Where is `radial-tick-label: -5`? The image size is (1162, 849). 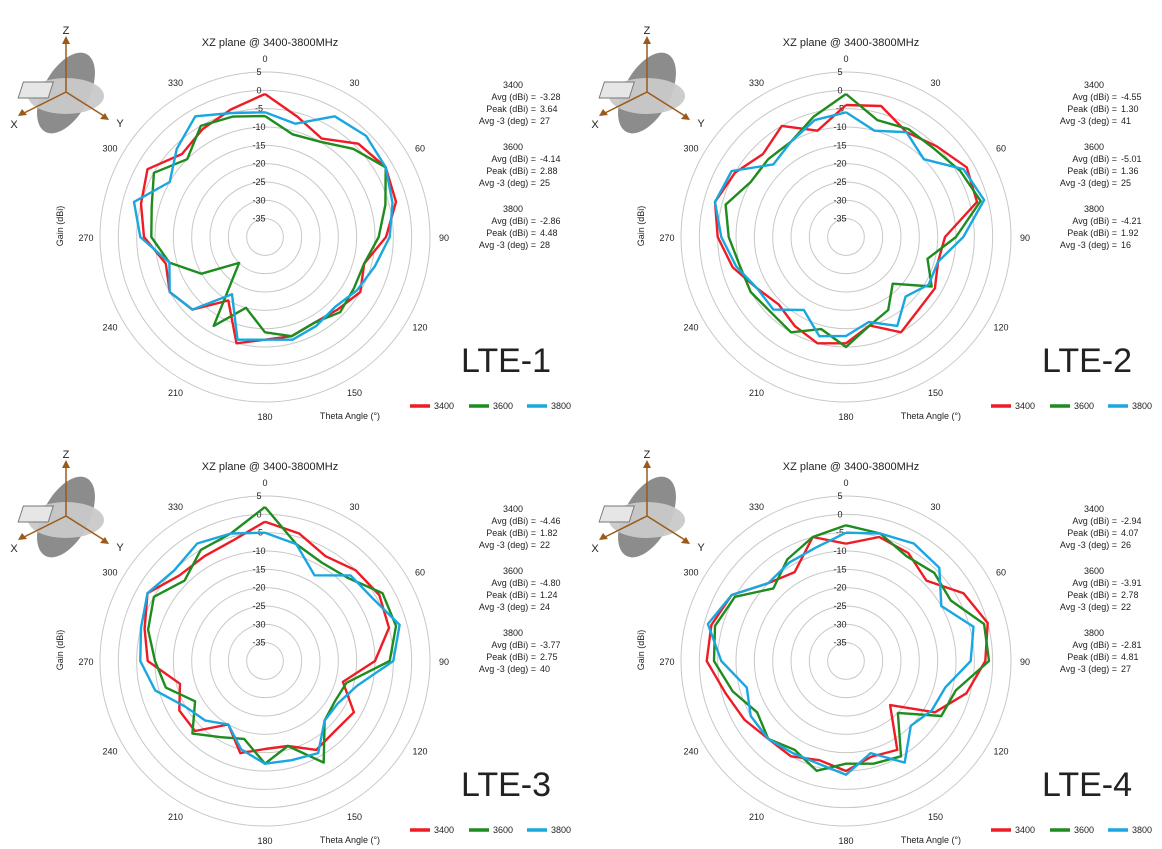
radial-tick-label: -5 is located at coordinates (840, 109).